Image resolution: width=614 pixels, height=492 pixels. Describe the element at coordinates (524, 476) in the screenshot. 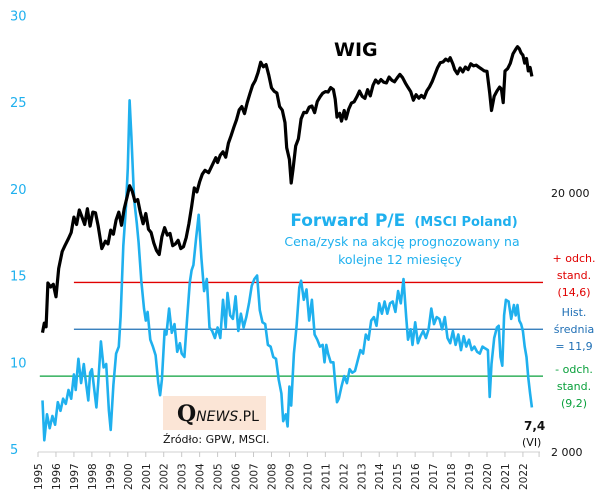

I see `x-tick-2022: 2022` at that location.